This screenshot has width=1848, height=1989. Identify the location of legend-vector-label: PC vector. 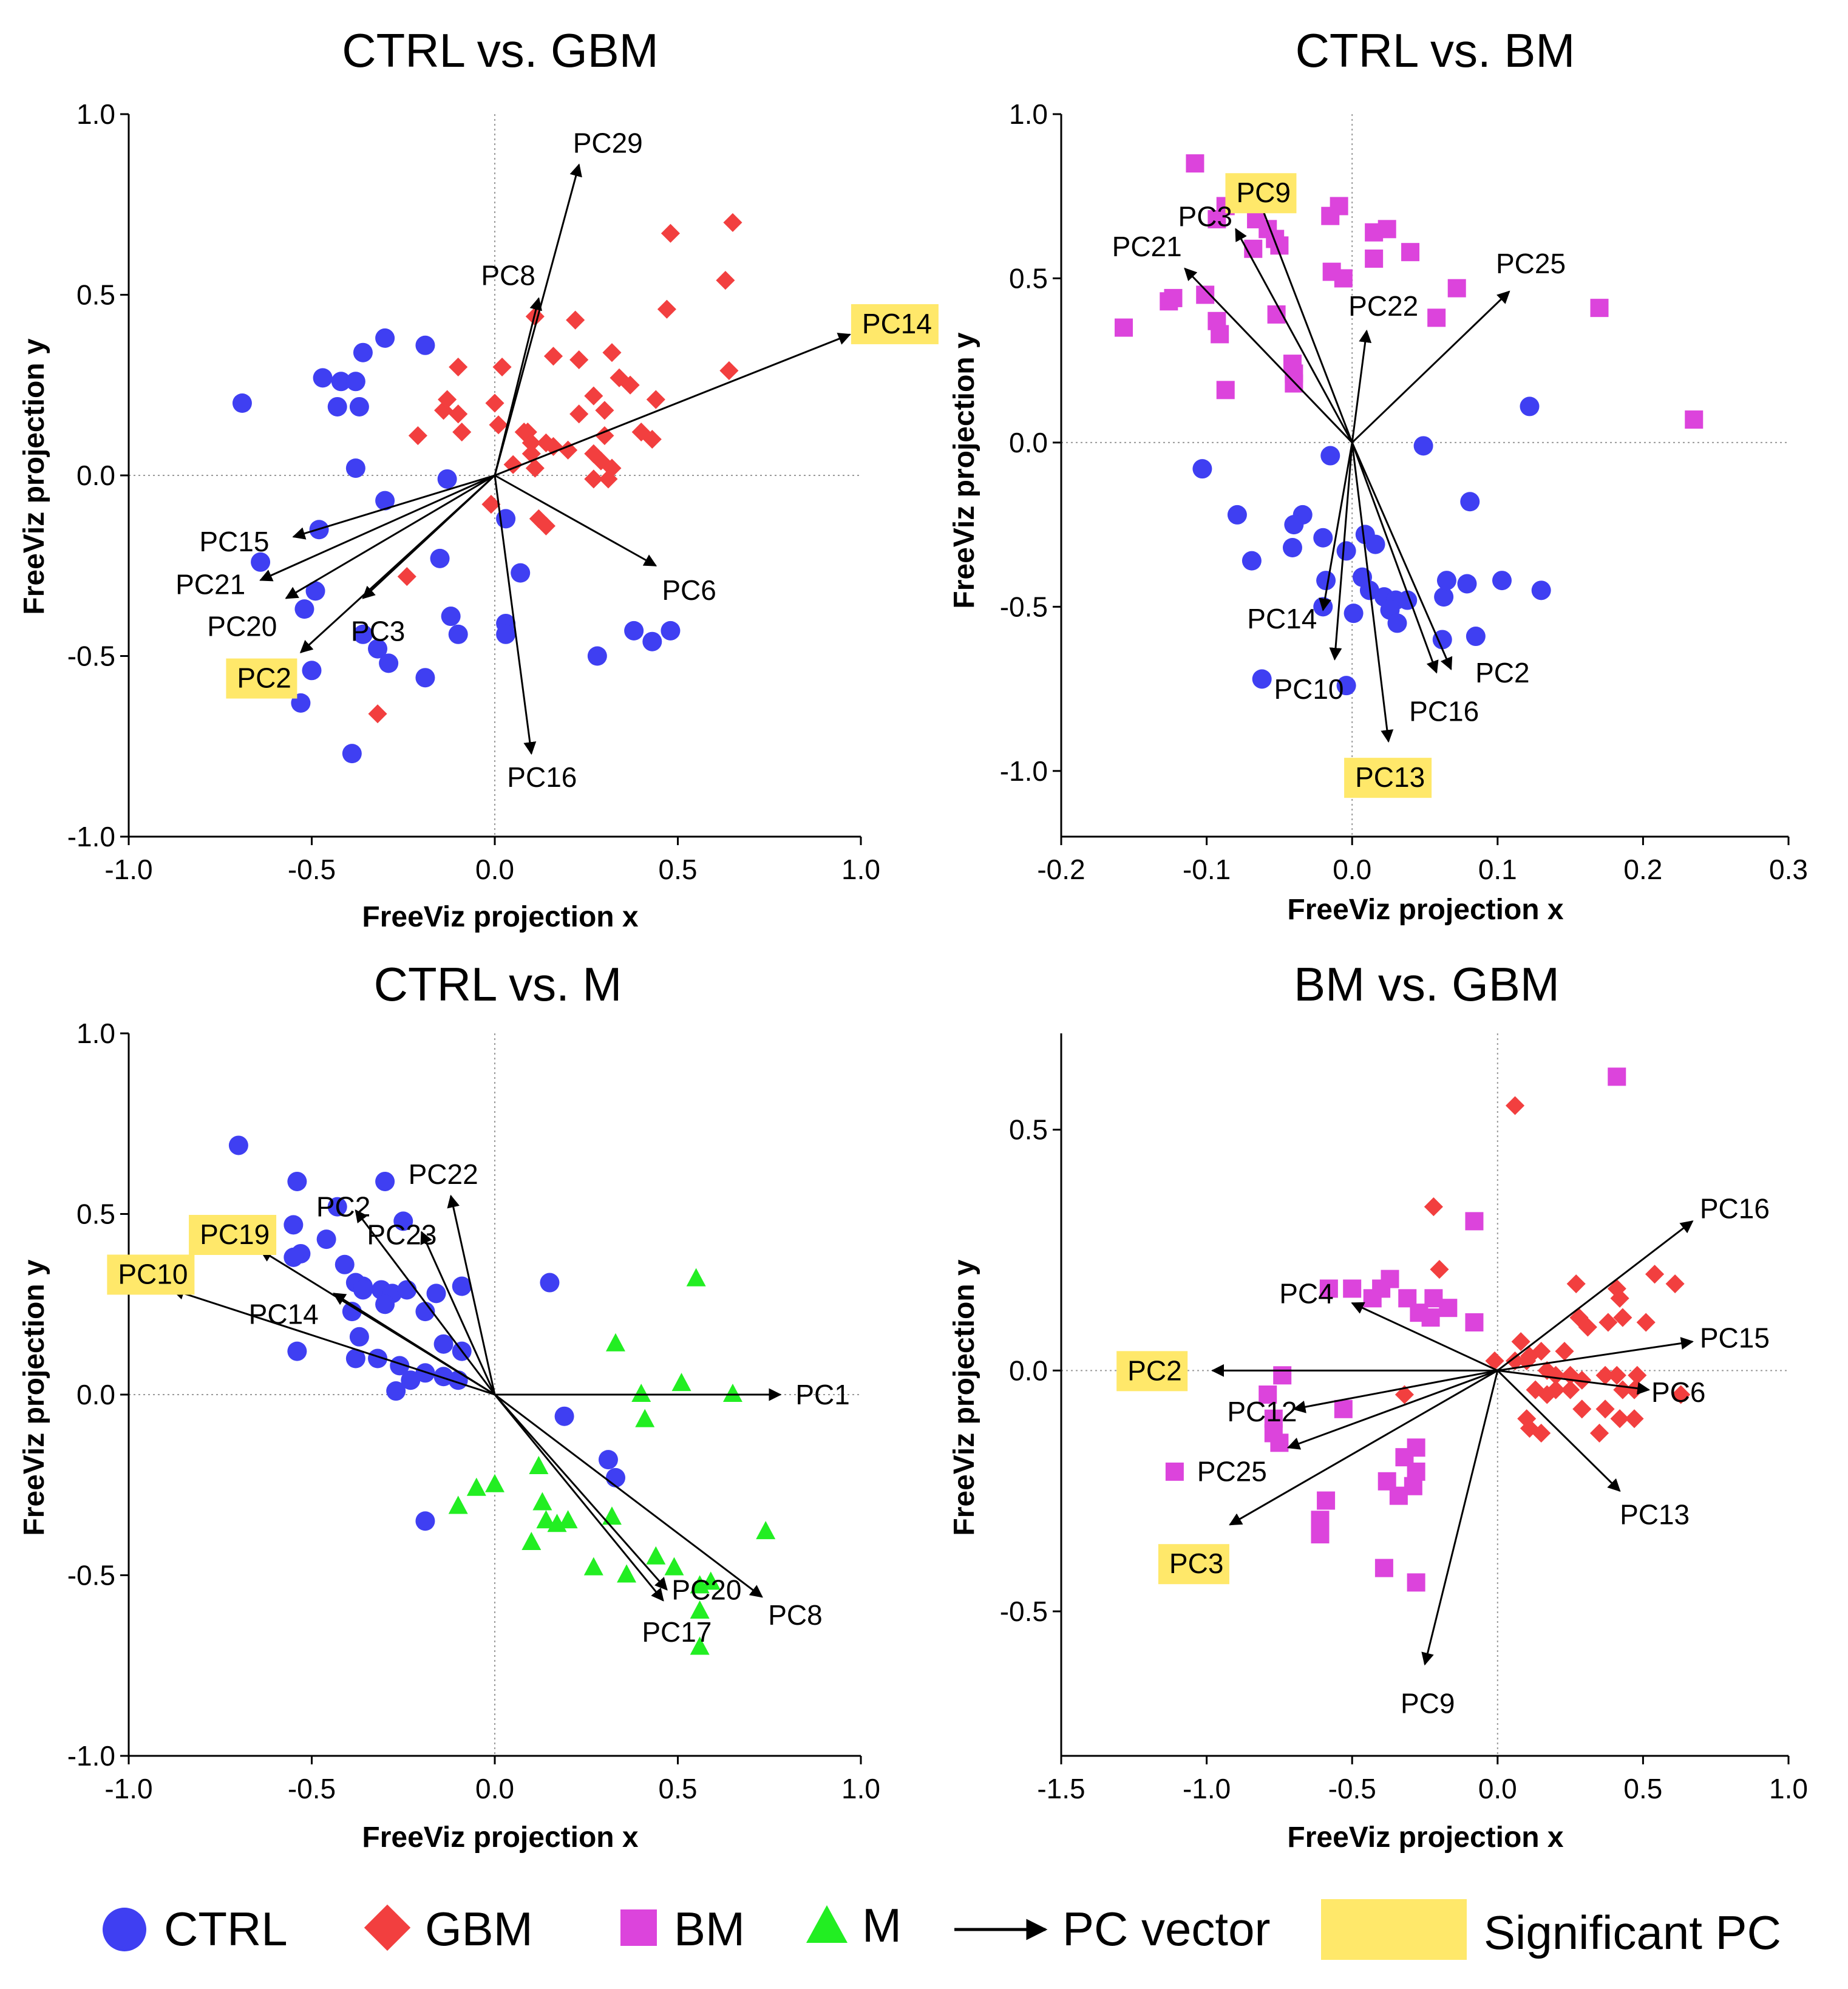
(1166, 1929).